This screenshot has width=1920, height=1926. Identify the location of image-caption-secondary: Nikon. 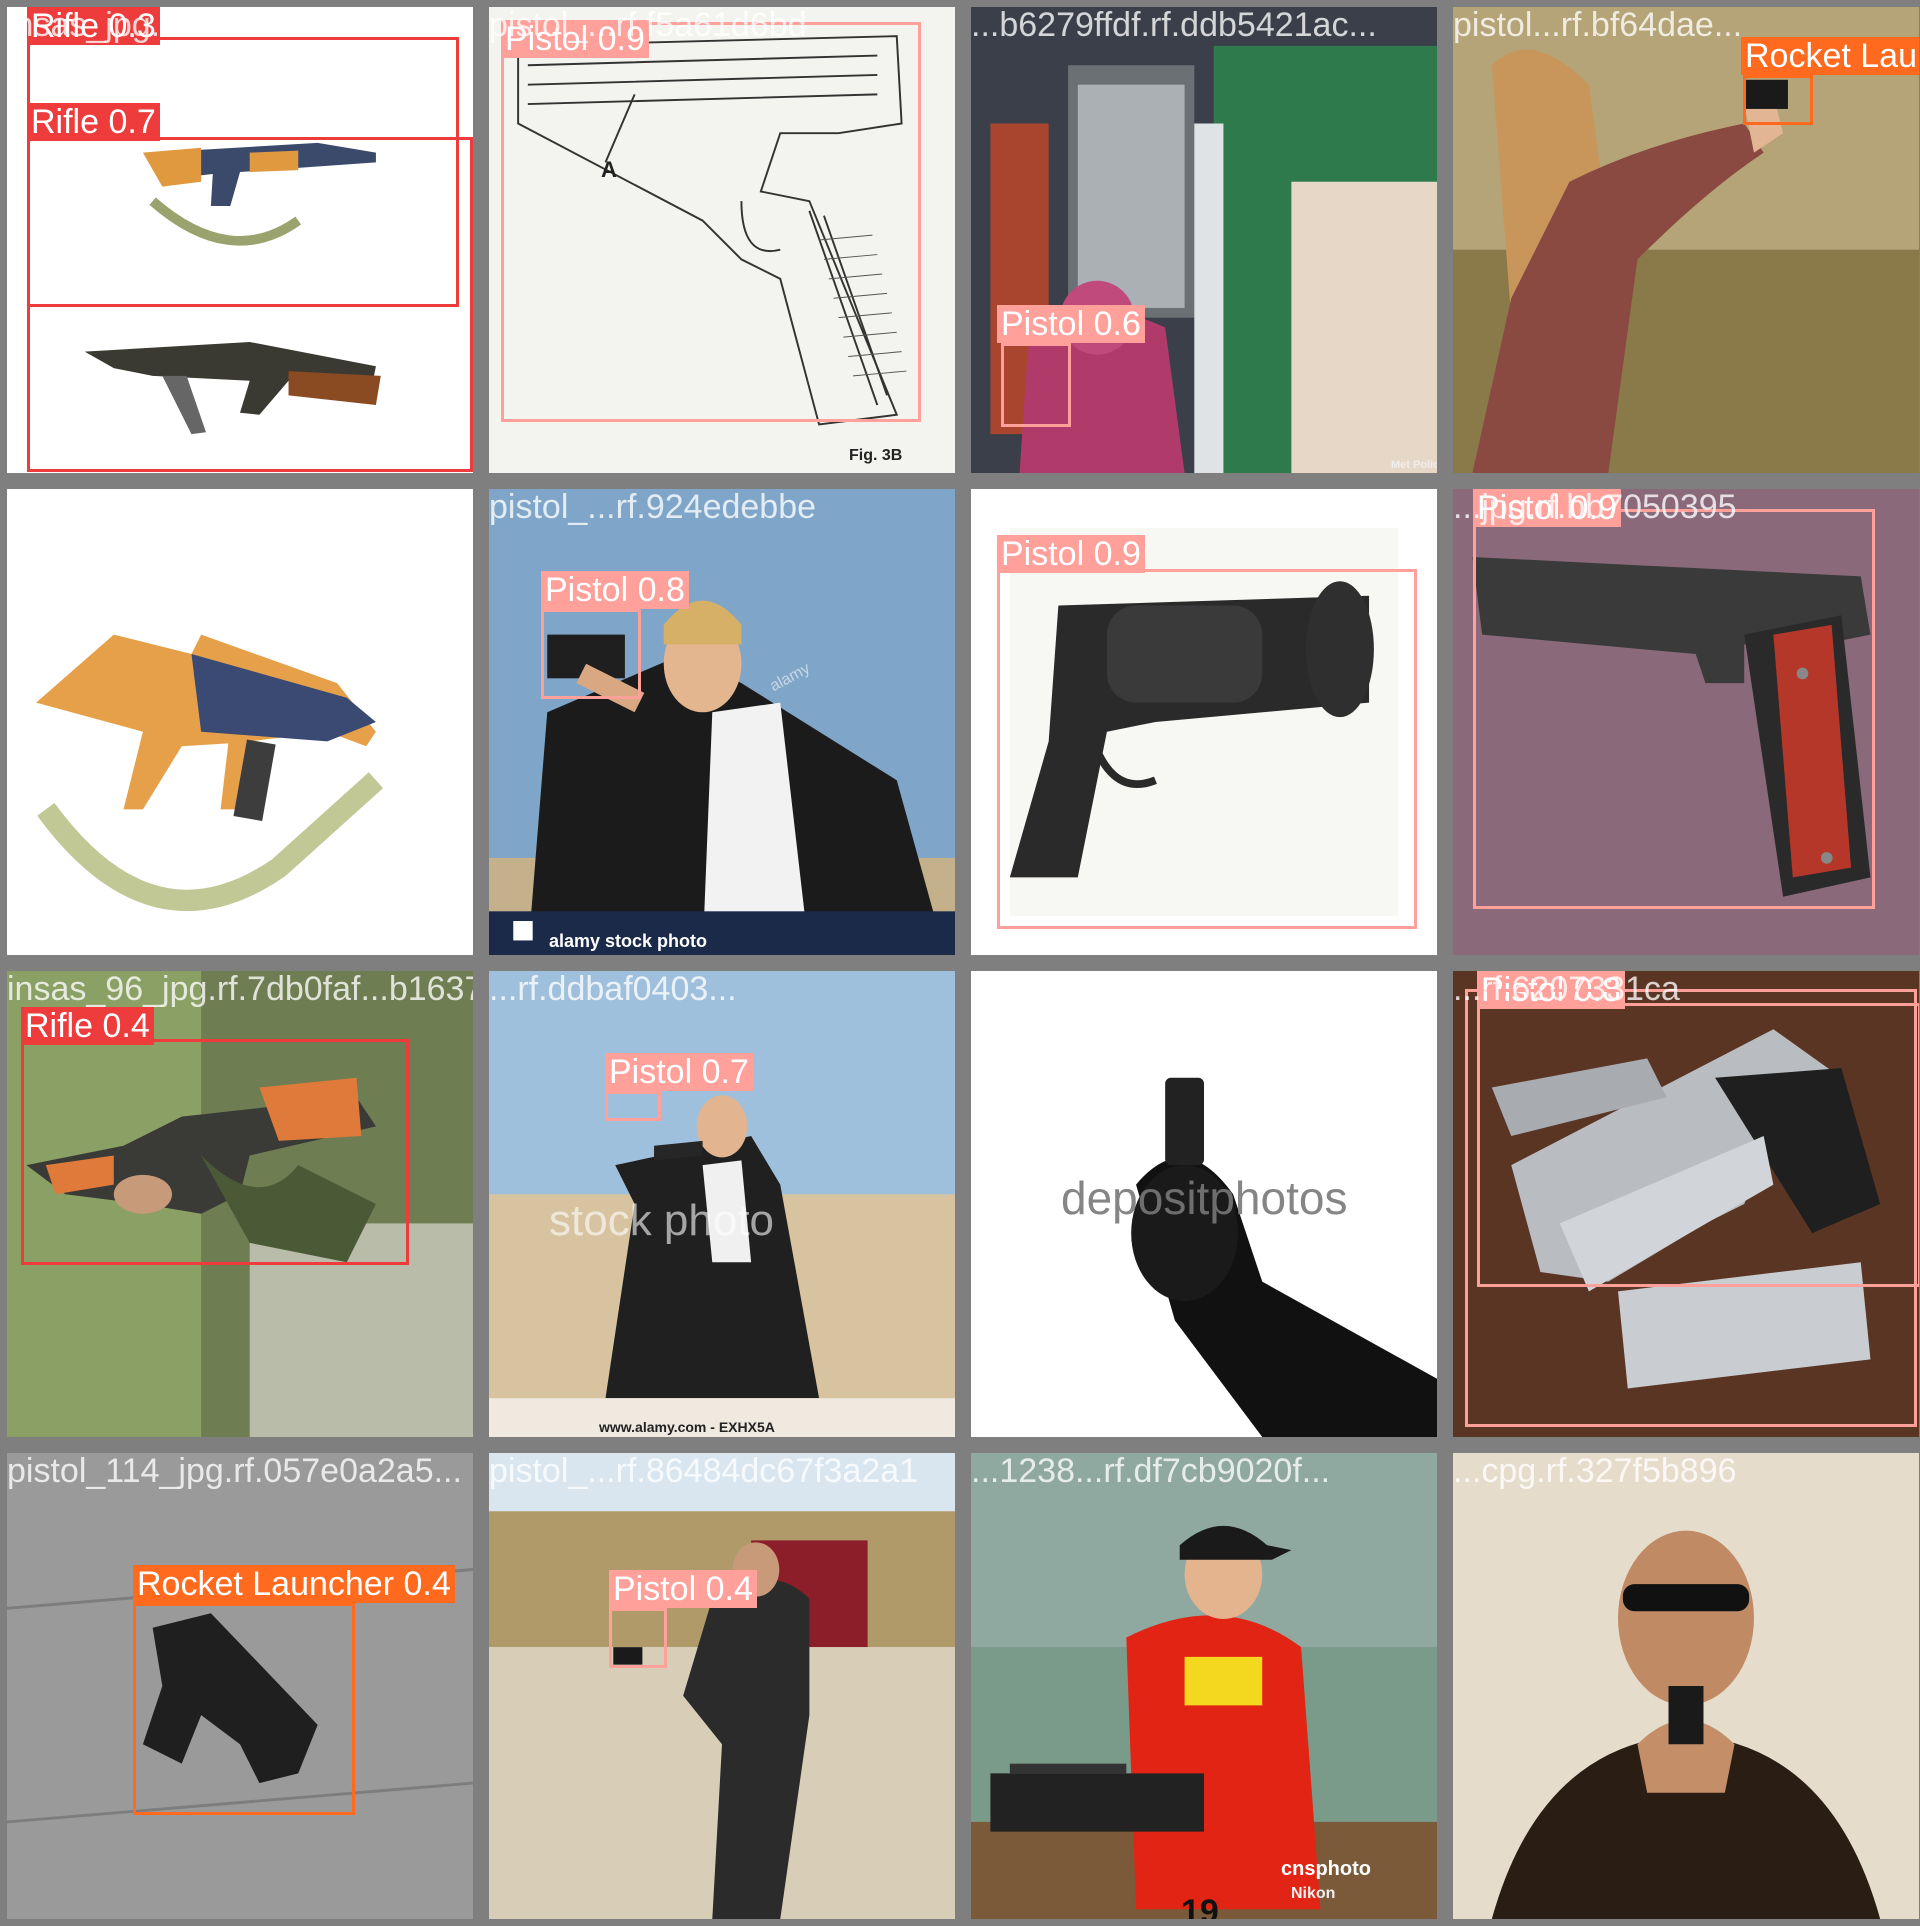
(1313, 1893).